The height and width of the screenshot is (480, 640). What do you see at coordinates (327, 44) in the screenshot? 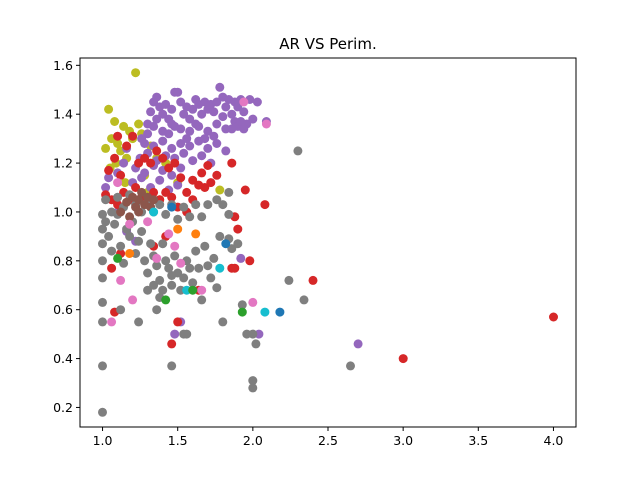
I see `chart-title: AR VS Perim.` at bounding box center [327, 44].